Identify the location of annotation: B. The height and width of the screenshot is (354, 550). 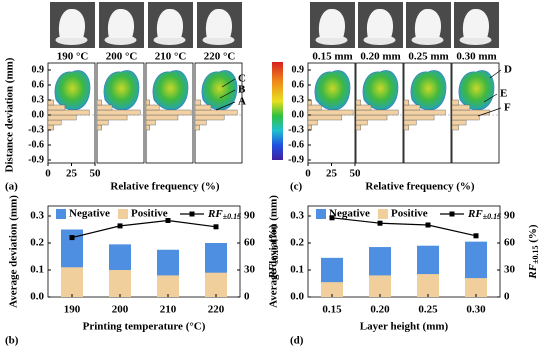
(242, 90).